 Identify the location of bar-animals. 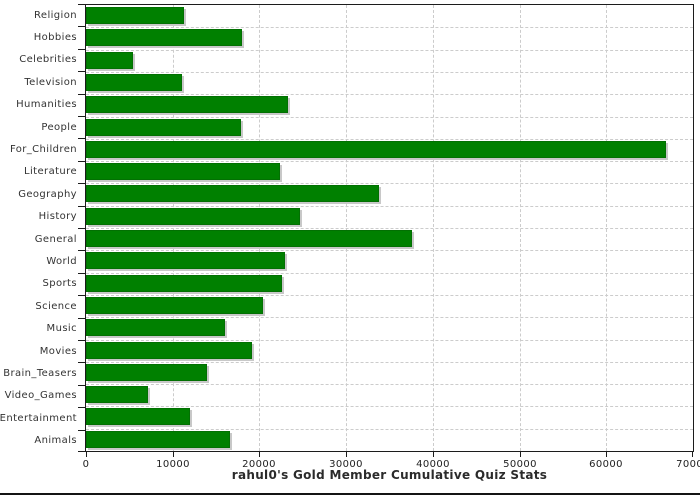
(158, 439).